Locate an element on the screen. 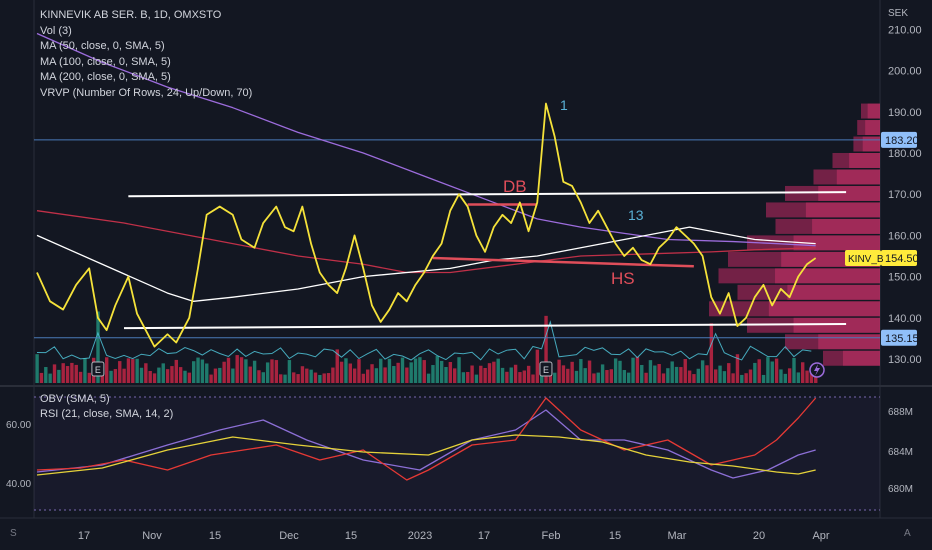  price-tick-label: 140.00 is located at coordinates (905, 319).